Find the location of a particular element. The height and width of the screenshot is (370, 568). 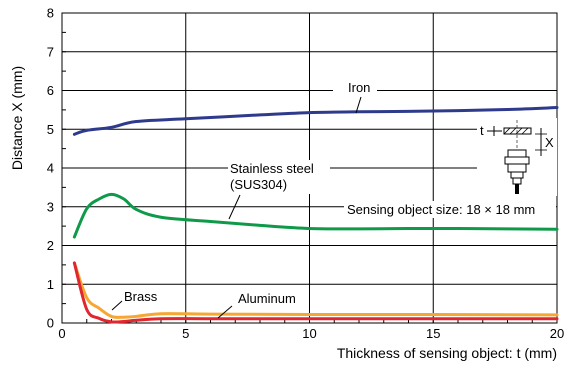

series-line-stainless-steel-sus304 is located at coordinates (315, 215).